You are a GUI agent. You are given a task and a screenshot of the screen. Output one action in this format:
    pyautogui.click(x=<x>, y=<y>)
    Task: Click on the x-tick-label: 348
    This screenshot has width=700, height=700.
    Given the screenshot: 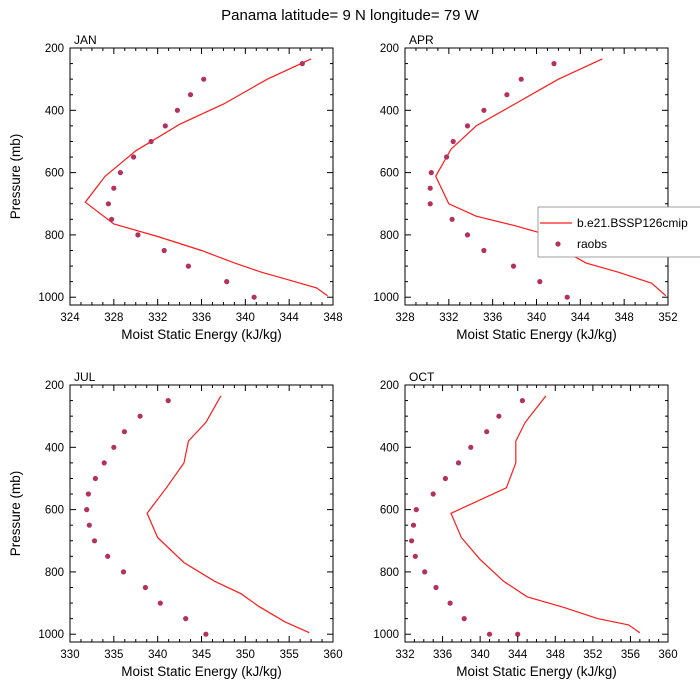 What is the action you would take?
    pyautogui.click(x=624, y=318)
    